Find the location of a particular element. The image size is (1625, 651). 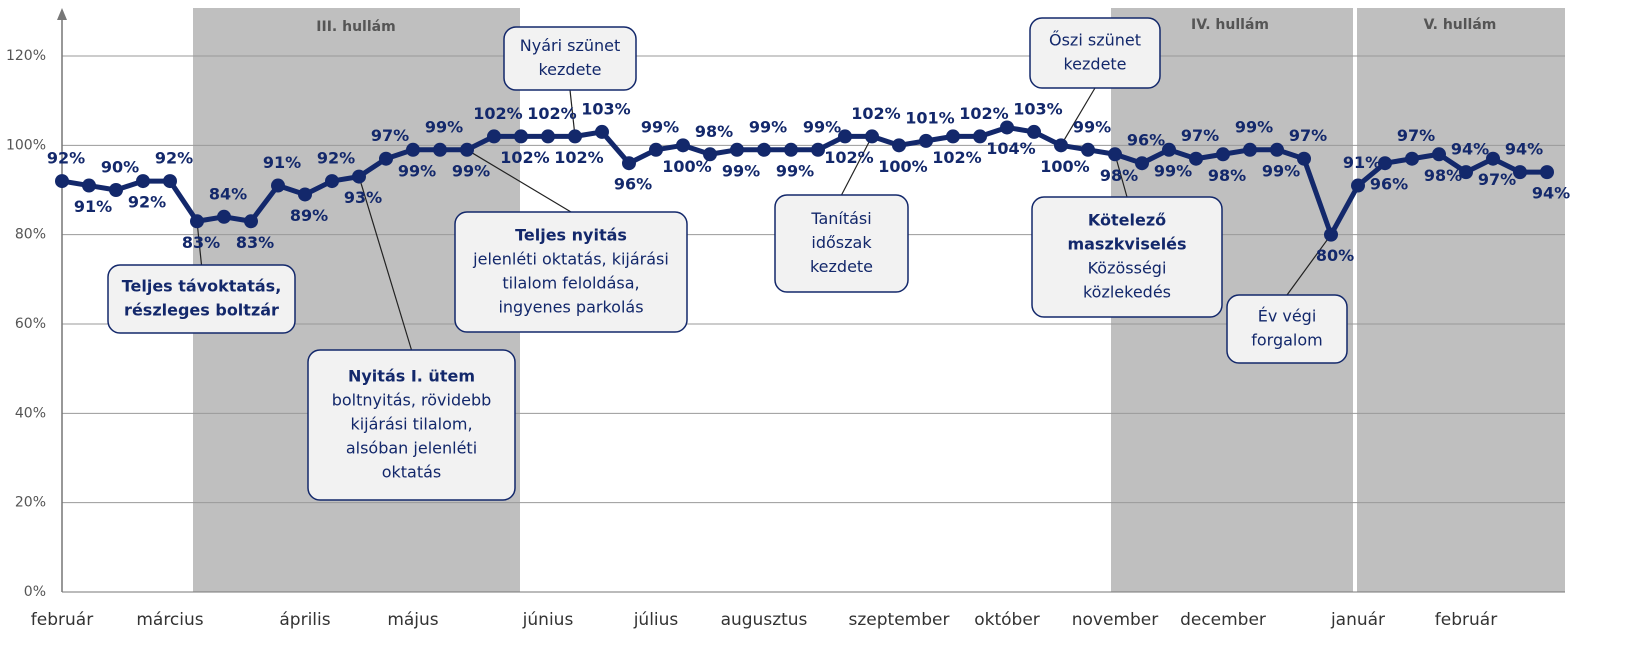

x-tick-label: április is located at coordinates (304, 620).